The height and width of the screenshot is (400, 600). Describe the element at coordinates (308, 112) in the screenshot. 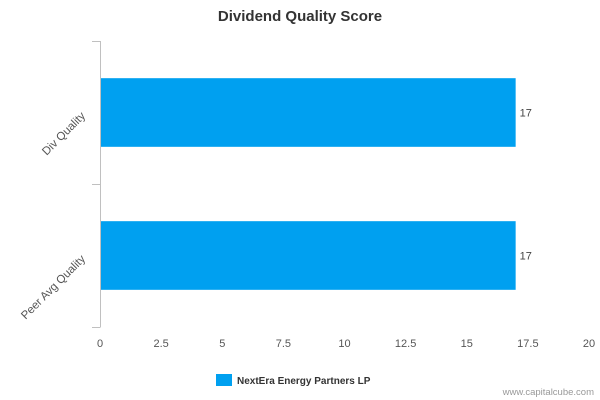

I see `bar-div-quality` at that location.